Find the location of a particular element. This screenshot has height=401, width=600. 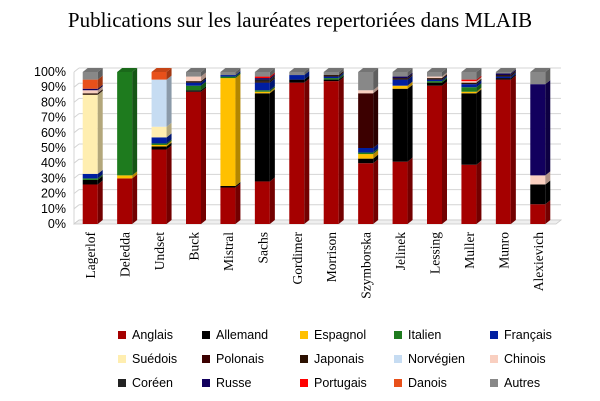

legend-item: Italien is located at coordinates (417, 335).